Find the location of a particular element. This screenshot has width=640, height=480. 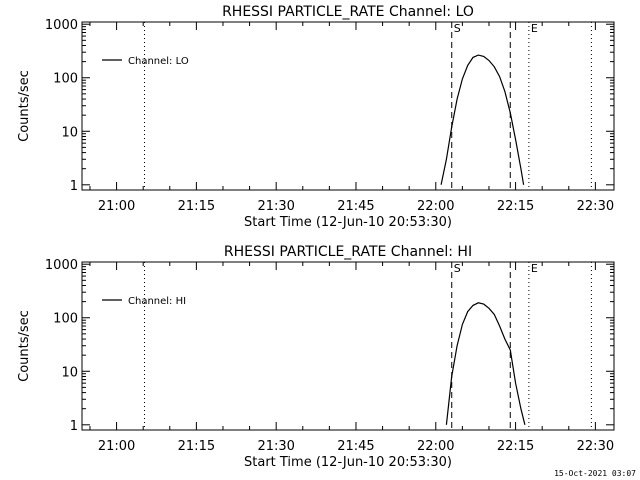

legend-label: Channel: HI is located at coordinates (157, 301).